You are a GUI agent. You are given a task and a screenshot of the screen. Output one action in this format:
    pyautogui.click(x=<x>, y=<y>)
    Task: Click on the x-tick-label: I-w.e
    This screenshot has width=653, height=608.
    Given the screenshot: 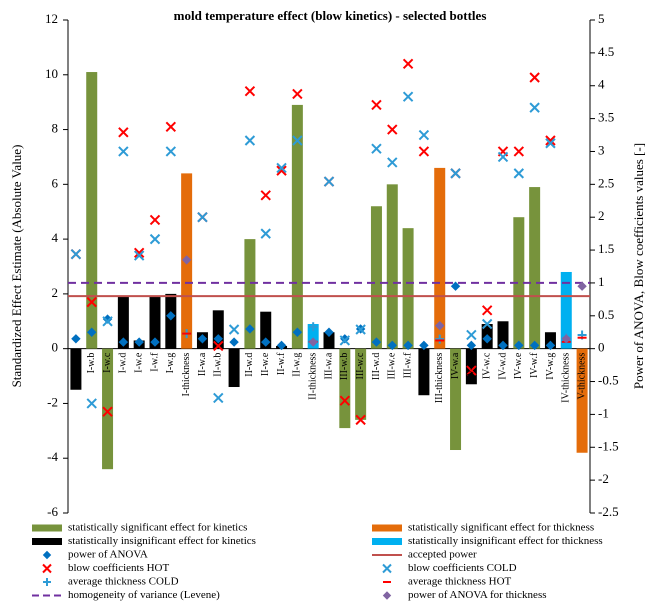 What is the action you would take?
    pyautogui.click(x=138, y=362)
    